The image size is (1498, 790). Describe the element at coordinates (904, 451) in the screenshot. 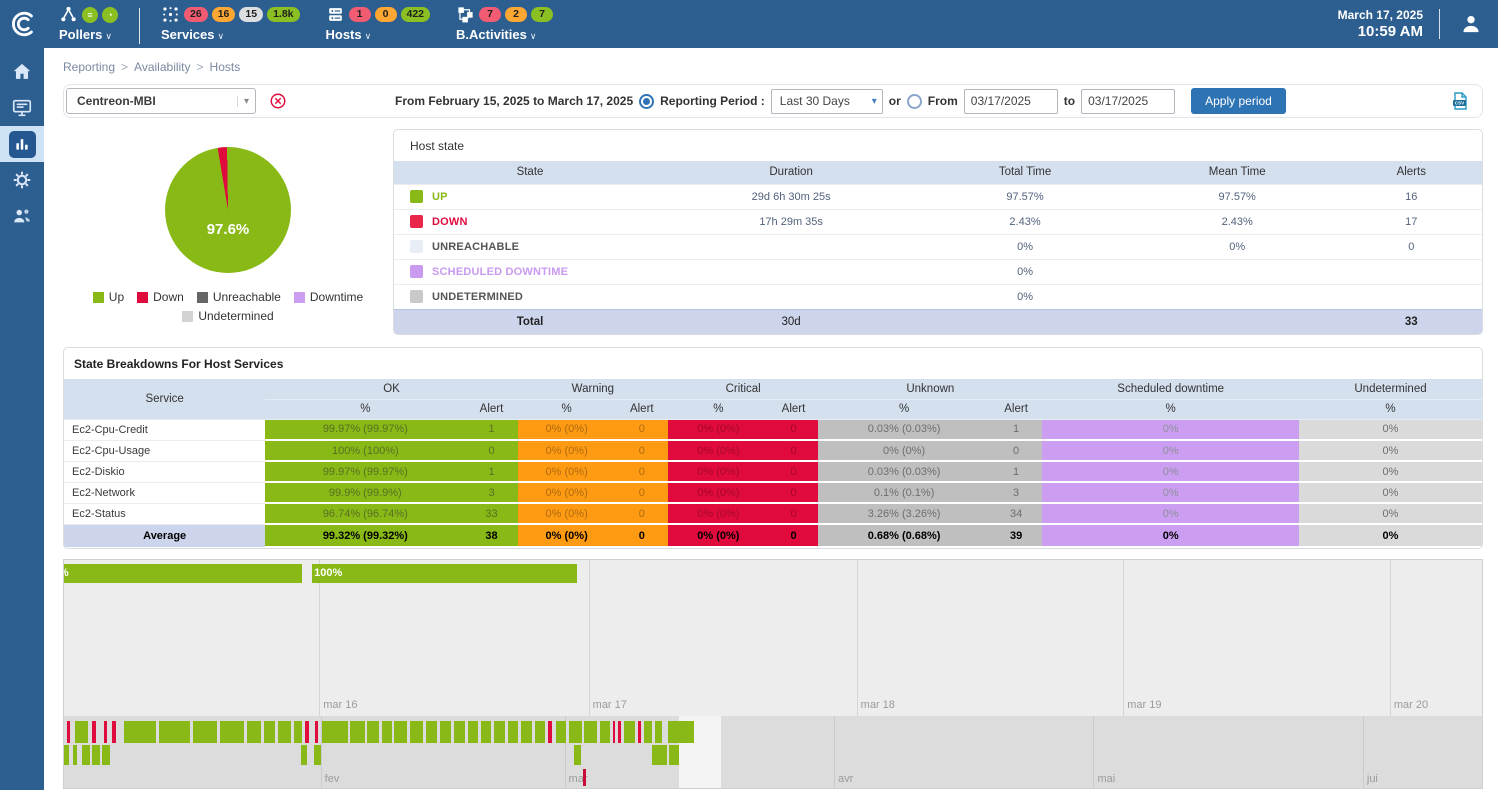

I see `value-cell-c-unk: 0% (0%)` at that location.